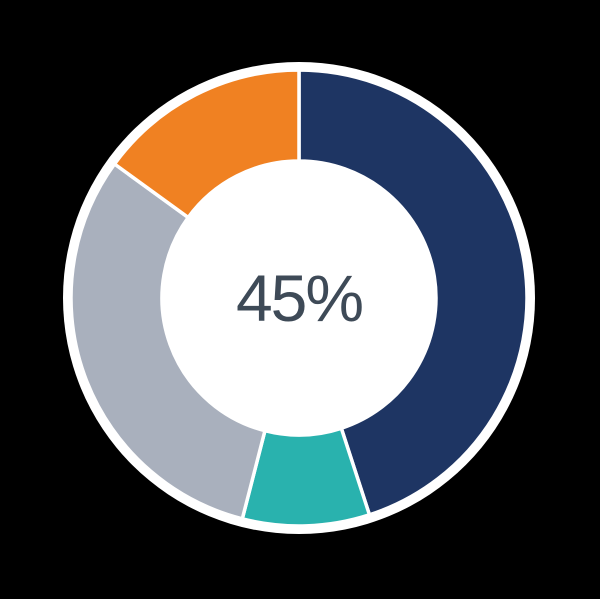  I want to click on center-label: 45%, so click(299, 298).